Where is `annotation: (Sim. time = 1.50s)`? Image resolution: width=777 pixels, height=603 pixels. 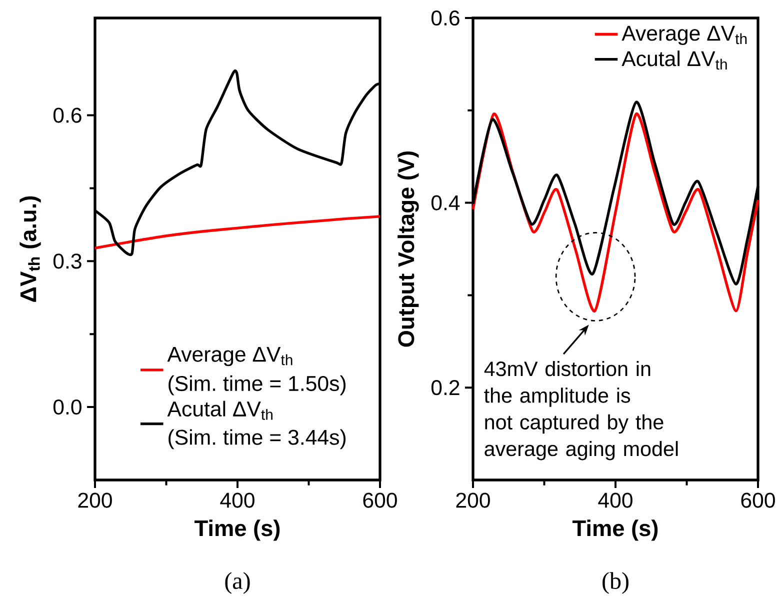 annotation: (Sim. time = 1.50s) is located at coordinates (257, 385).